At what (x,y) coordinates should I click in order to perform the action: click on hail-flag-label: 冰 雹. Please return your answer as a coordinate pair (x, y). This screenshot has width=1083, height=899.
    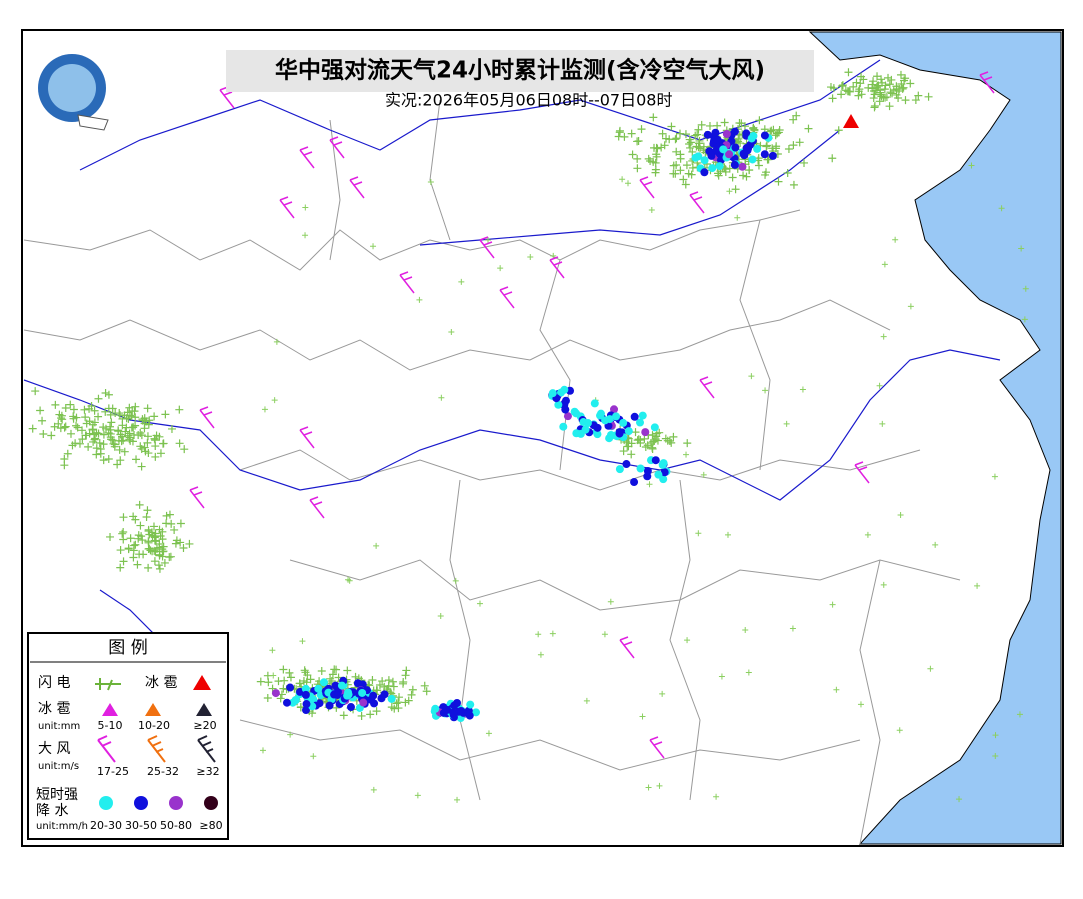
    Looking at the image, I should click on (161, 683).